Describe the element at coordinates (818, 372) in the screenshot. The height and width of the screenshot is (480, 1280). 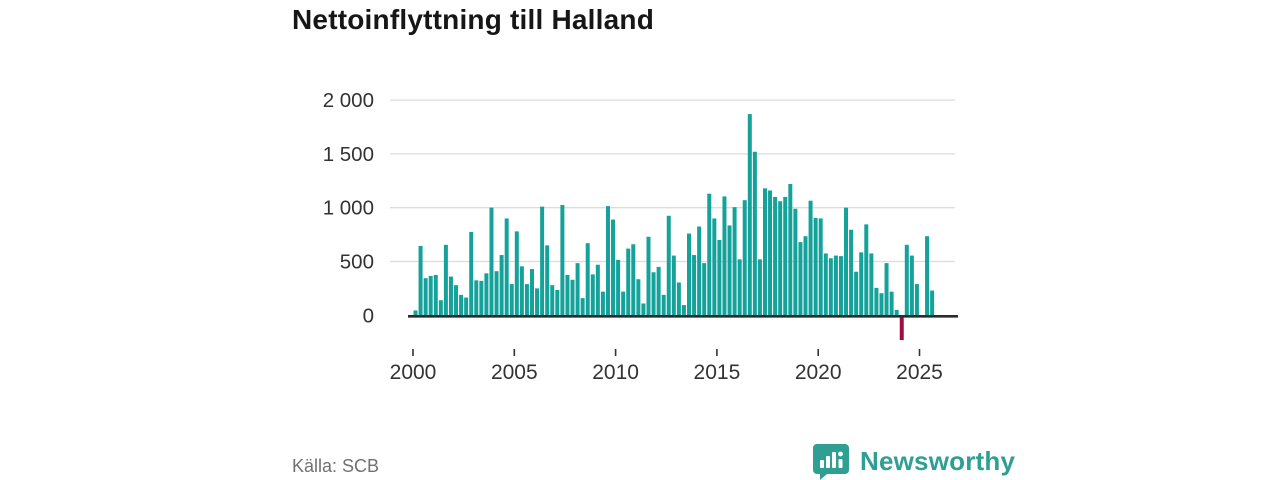
I see `x-tick-label: 2020` at that location.